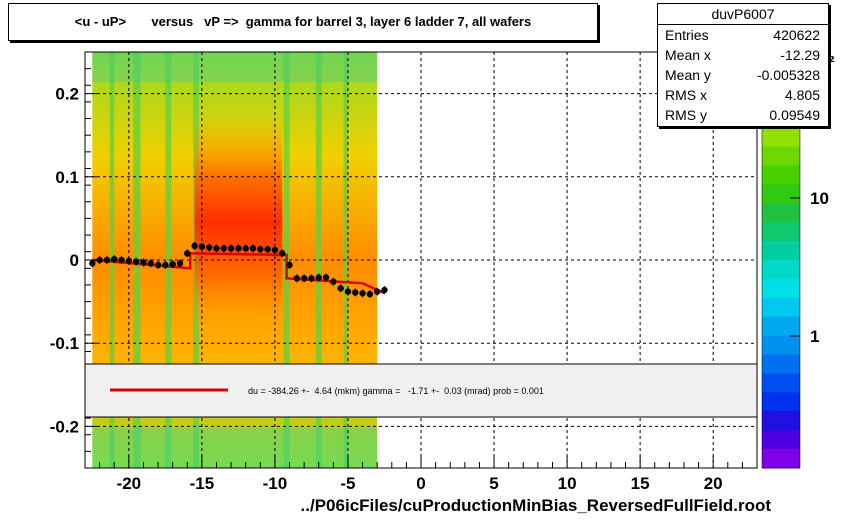 This screenshot has height=522, width=843. Describe the element at coordinates (743, 115) in the screenshot. I see `stats-row-rms-y: RMS y 0.09549` at that location.